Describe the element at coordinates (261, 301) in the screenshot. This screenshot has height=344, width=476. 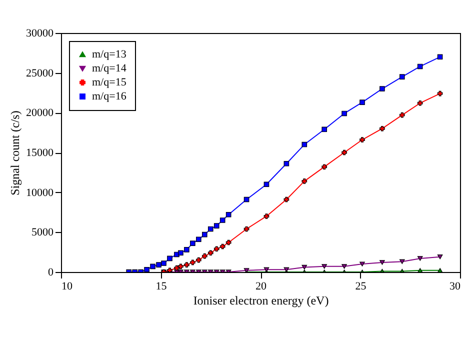
I see `x-axis-title: Ioniser electron energy (eV)` at that location.